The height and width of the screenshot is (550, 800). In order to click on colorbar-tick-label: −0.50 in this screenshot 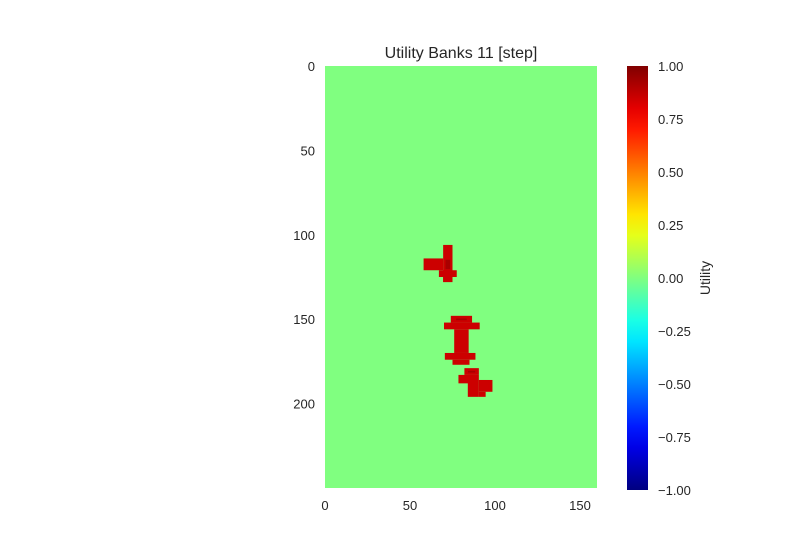, I will do `click(674, 384)`.